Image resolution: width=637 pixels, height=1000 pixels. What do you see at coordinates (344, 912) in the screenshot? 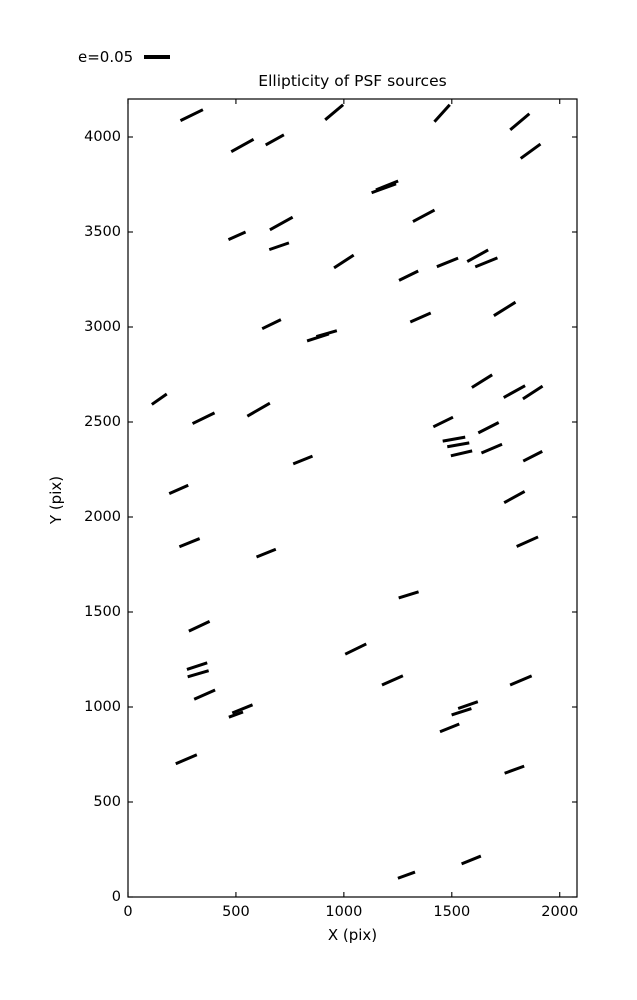
I see `x-tick-label: 1000` at bounding box center [344, 912].